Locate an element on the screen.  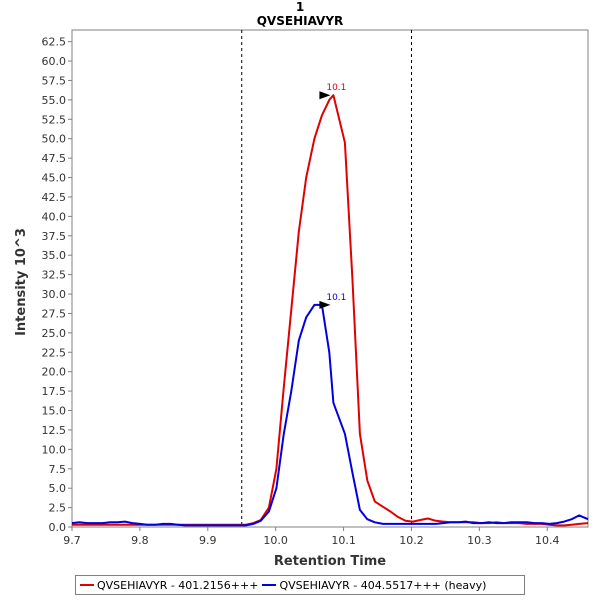
peak-label-heavy: 10.1 is located at coordinates (336, 298).